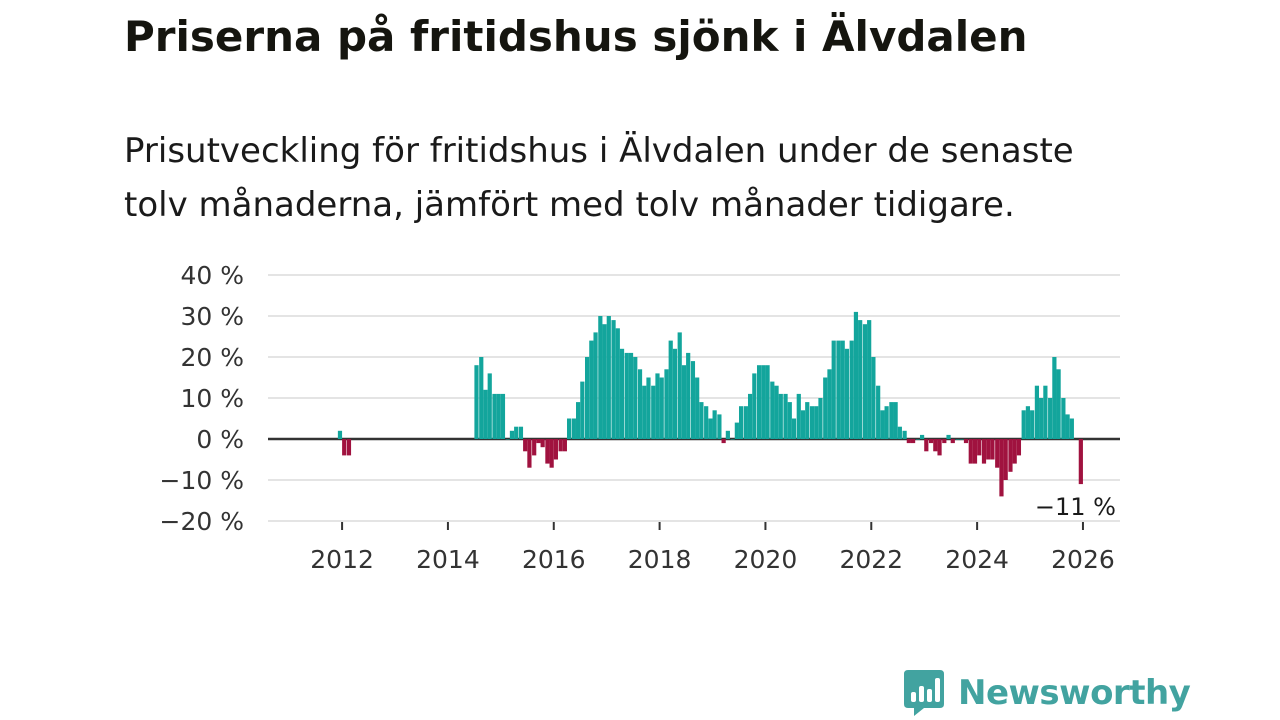 This screenshot has height=720, width=1280. What do you see at coordinates (1075, 507) in the screenshot?
I see `data-labels: −11 %` at bounding box center [1075, 507].